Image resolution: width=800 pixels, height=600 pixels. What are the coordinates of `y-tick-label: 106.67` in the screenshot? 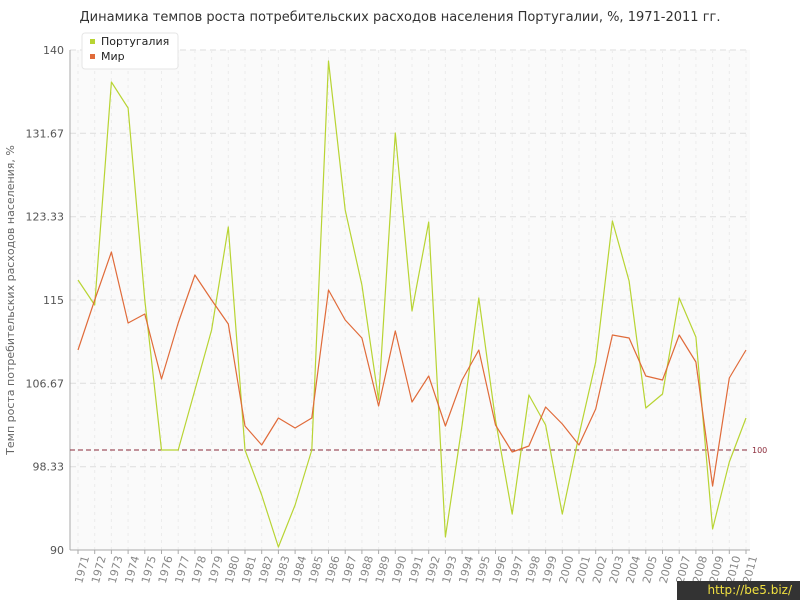 It's located at (45, 383).